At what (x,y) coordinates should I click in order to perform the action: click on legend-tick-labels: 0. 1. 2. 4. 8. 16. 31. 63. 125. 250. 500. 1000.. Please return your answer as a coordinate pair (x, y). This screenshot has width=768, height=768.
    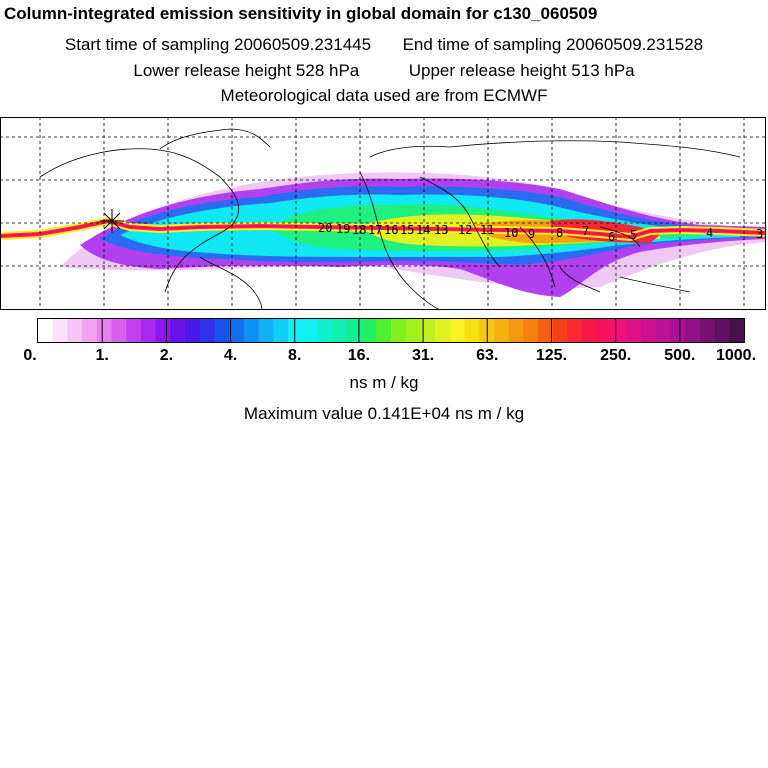
    Looking at the image, I should click on (389, 355).